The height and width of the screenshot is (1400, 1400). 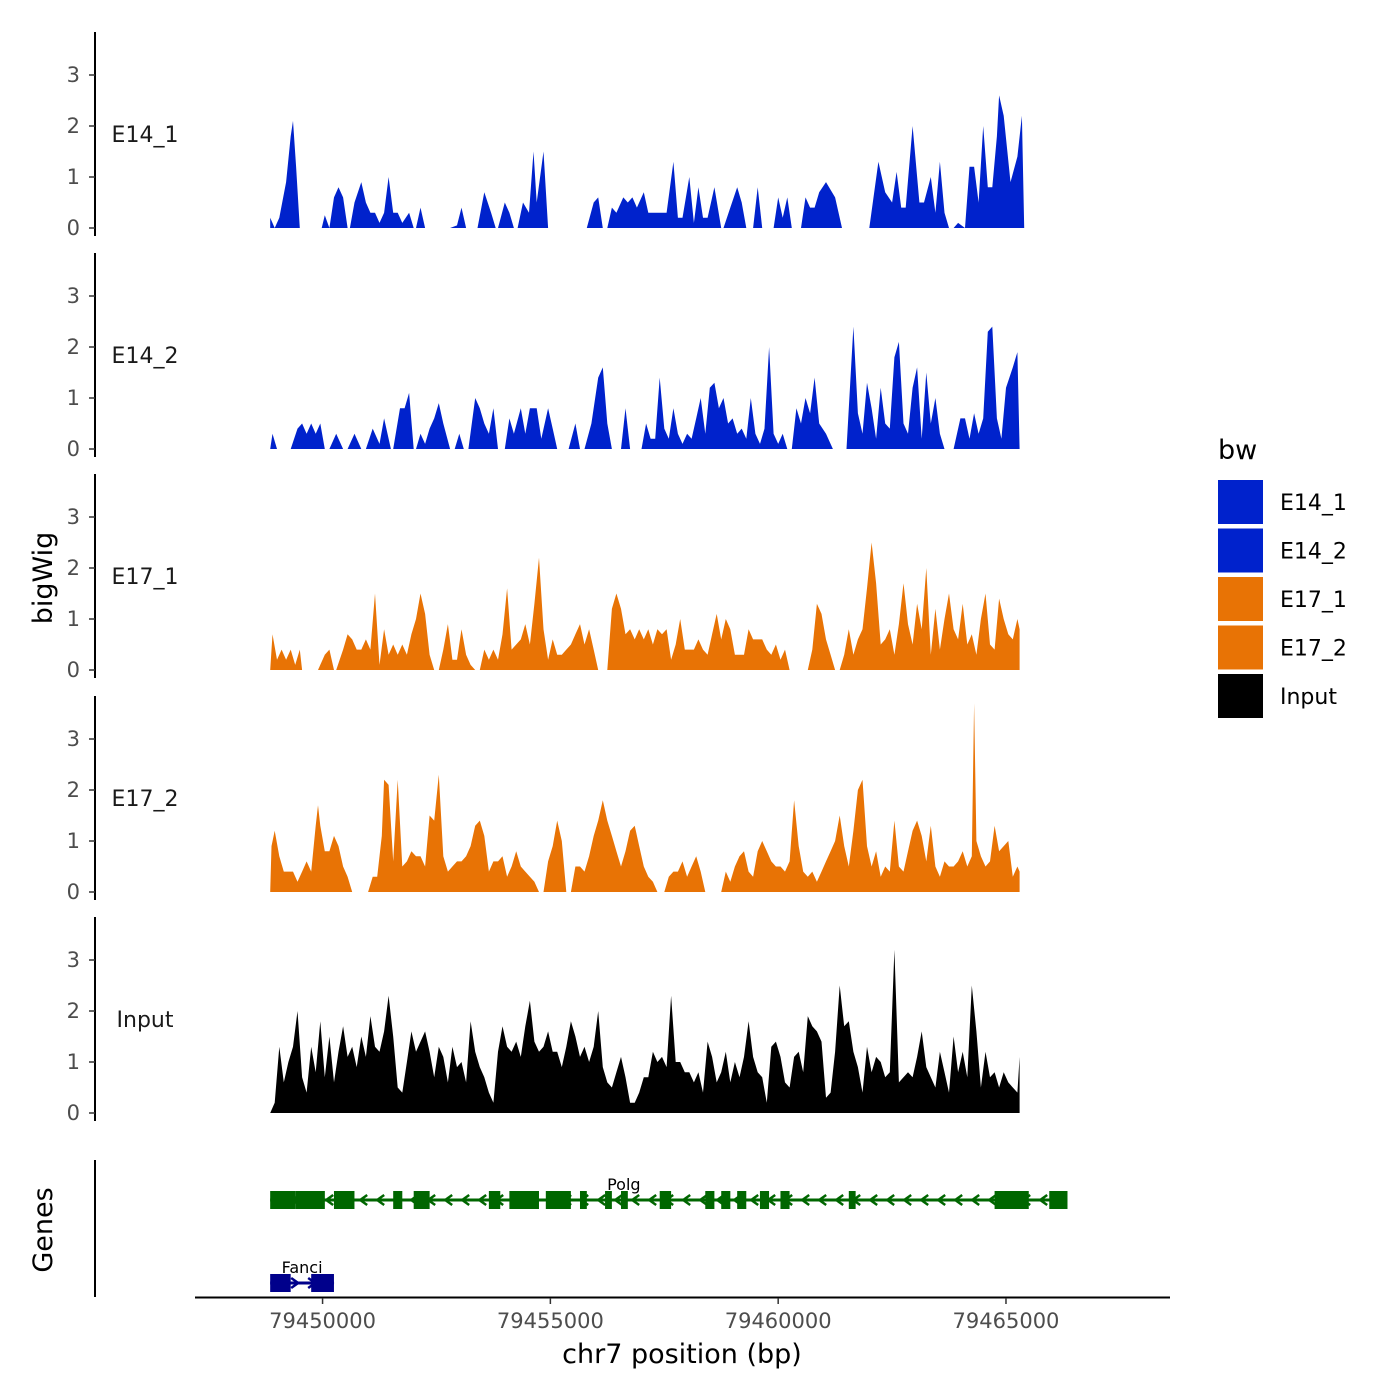 What do you see at coordinates (546, 136) in the screenshot?
I see `track-e14-1: 0 1 2 3 E14_1` at bounding box center [546, 136].